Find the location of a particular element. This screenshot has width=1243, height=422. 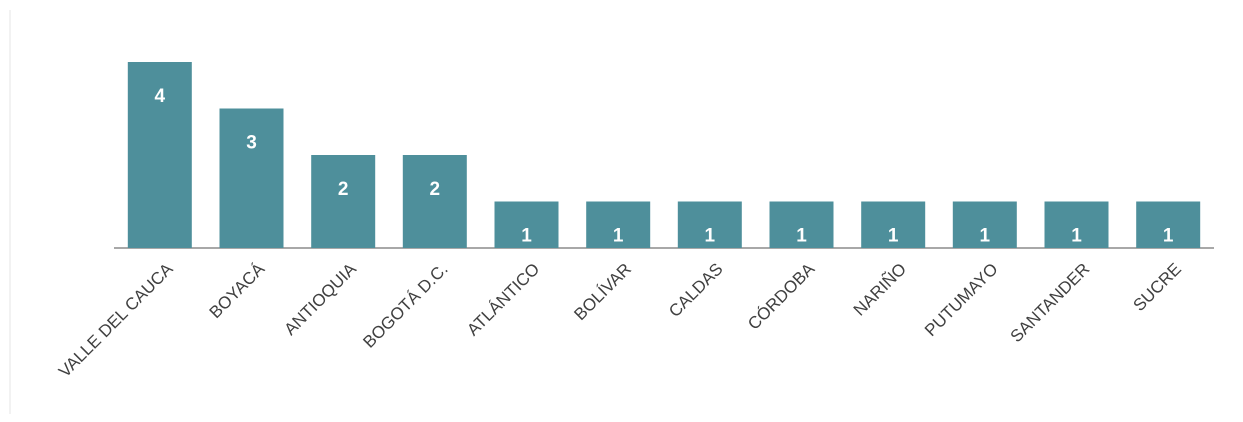

bar-value-label-12: 1 is located at coordinates (1168, 236).